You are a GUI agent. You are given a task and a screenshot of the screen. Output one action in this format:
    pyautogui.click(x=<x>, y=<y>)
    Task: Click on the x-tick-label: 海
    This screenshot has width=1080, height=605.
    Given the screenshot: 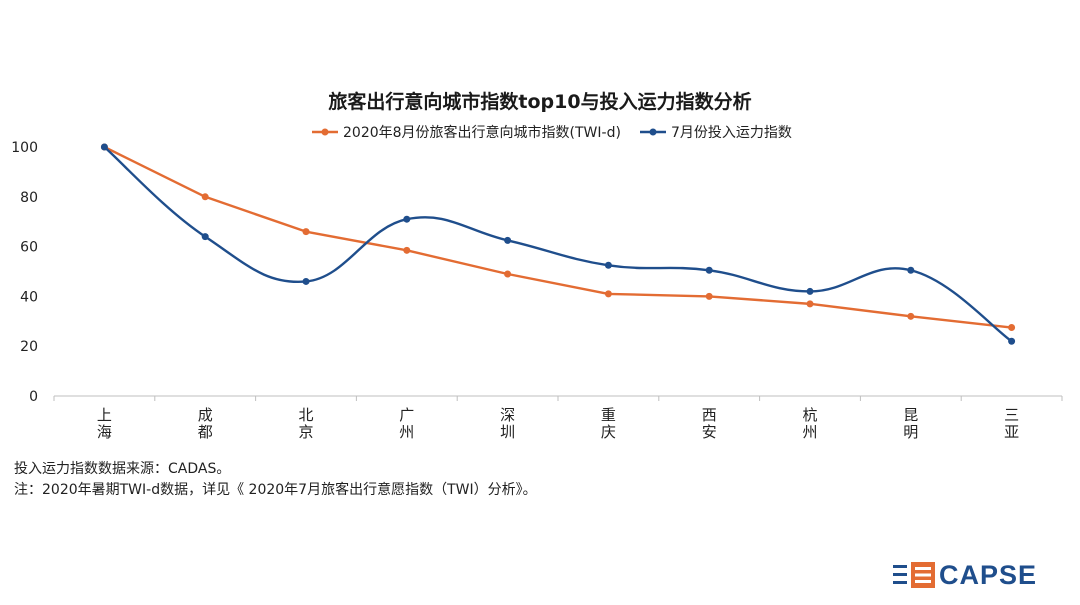 What is the action you would take?
    pyautogui.click(x=104, y=432)
    